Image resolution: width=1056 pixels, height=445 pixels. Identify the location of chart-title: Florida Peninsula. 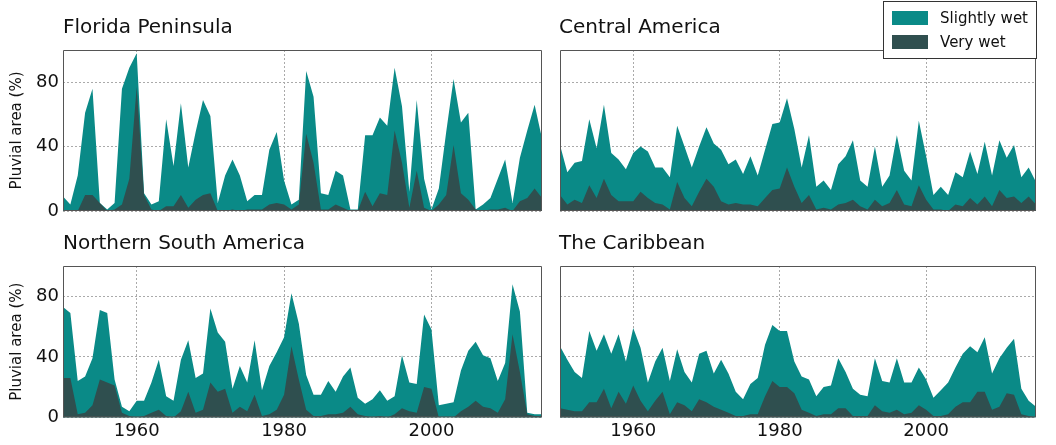
(148, 26).